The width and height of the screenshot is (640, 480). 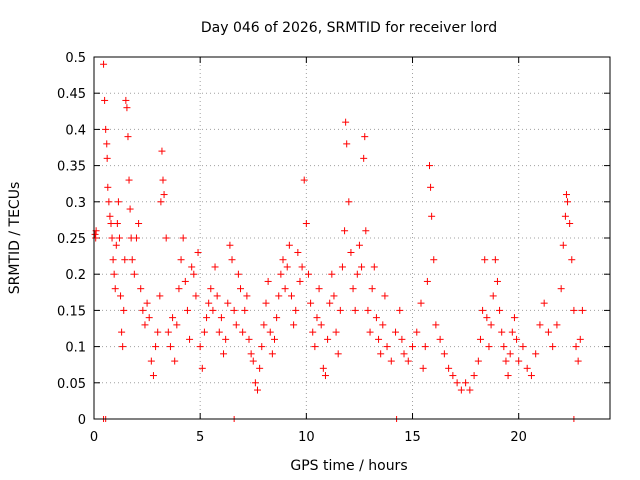 I want to click on x-tick-label: 20, so click(x=518, y=437).